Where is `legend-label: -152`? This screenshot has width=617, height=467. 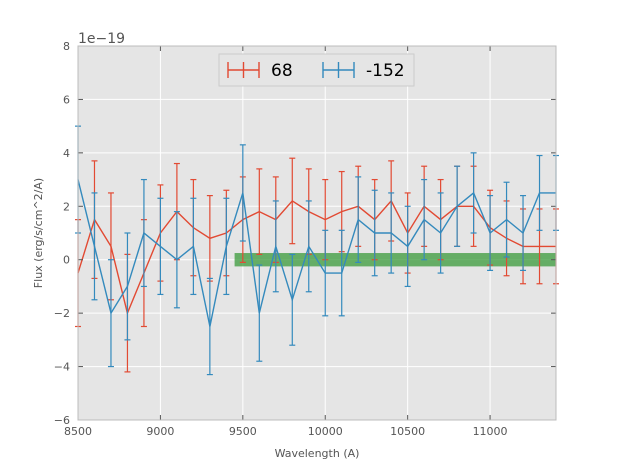
legend-label: -152 is located at coordinates (385, 71).